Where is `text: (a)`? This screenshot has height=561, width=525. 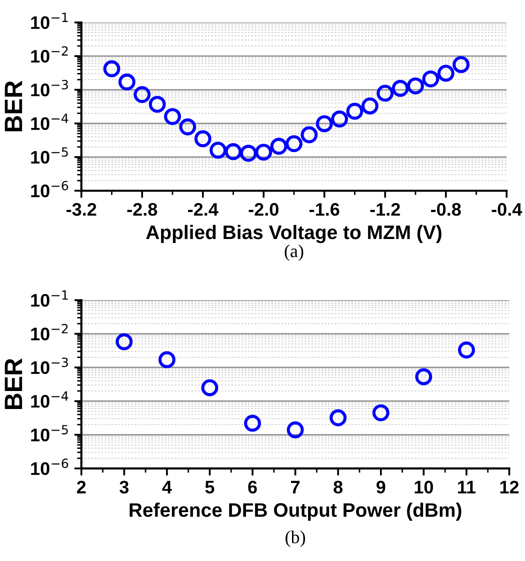 text: (a) is located at coordinates (294, 252).